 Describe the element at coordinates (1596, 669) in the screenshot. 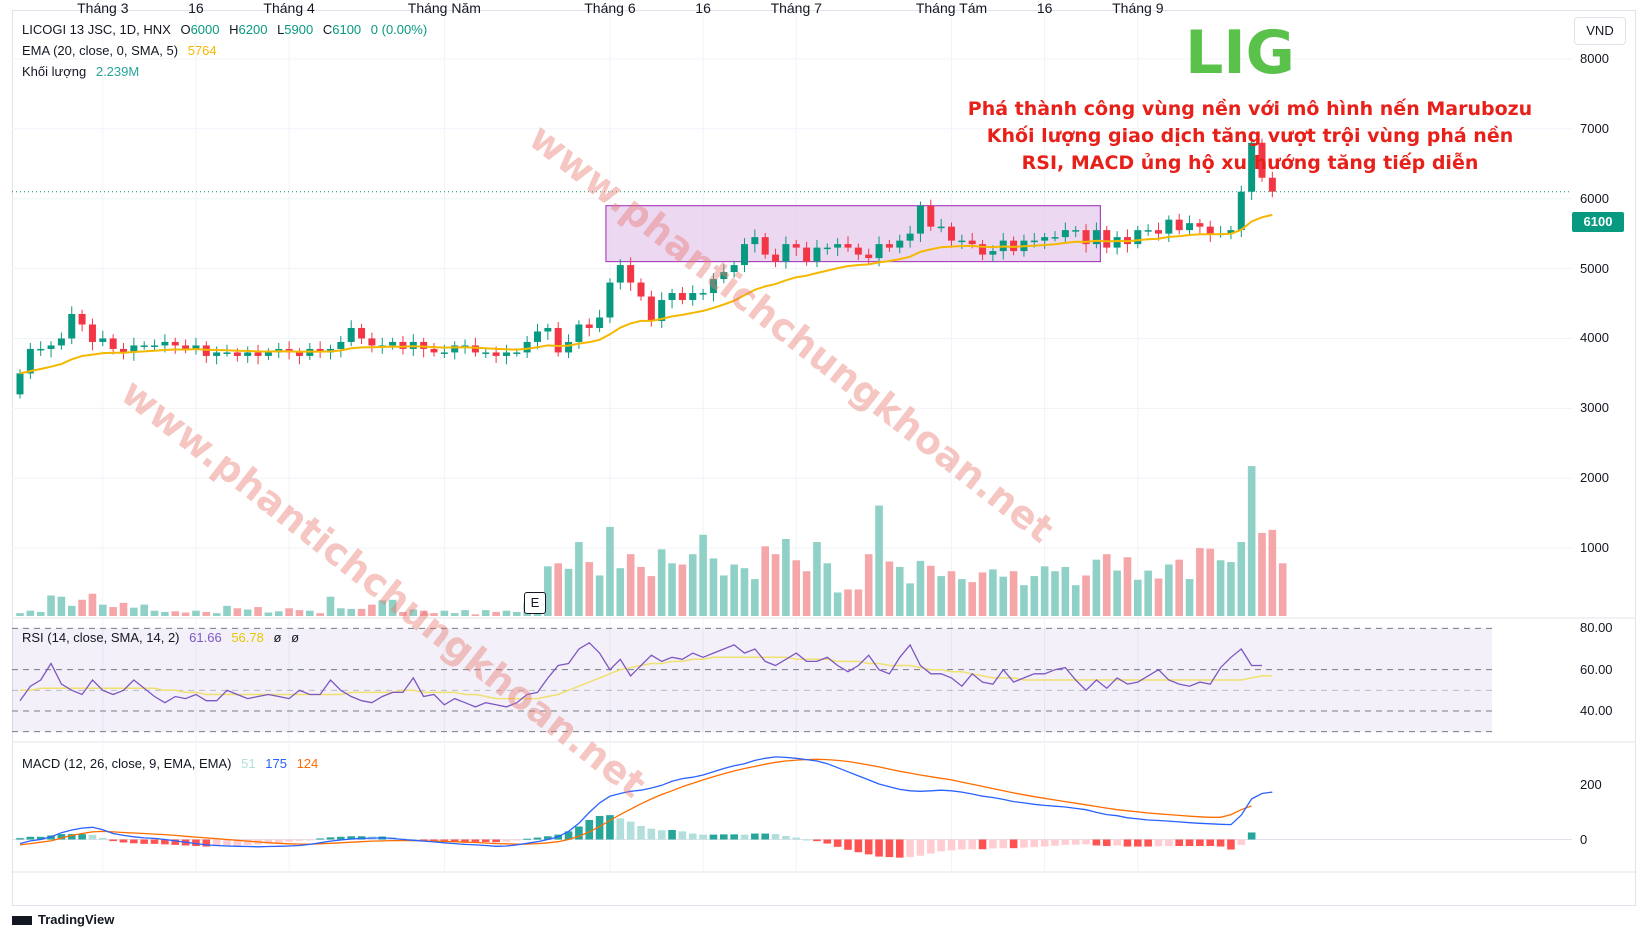

I see `rsi-axis-label: 60.00` at that location.